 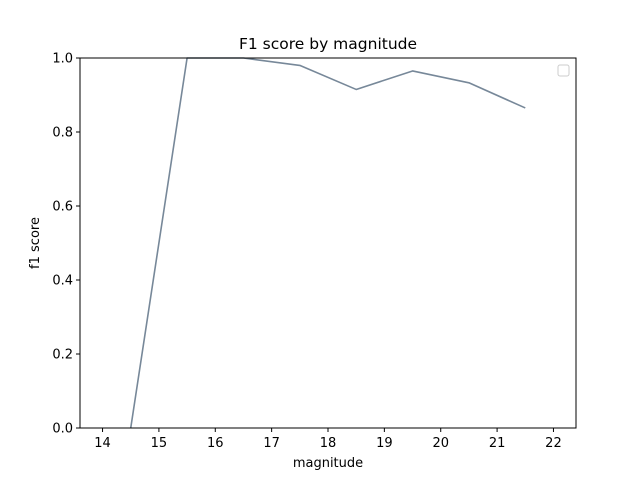 I want to click on x-axis-label: magnitude, so click(x=328, y=463).